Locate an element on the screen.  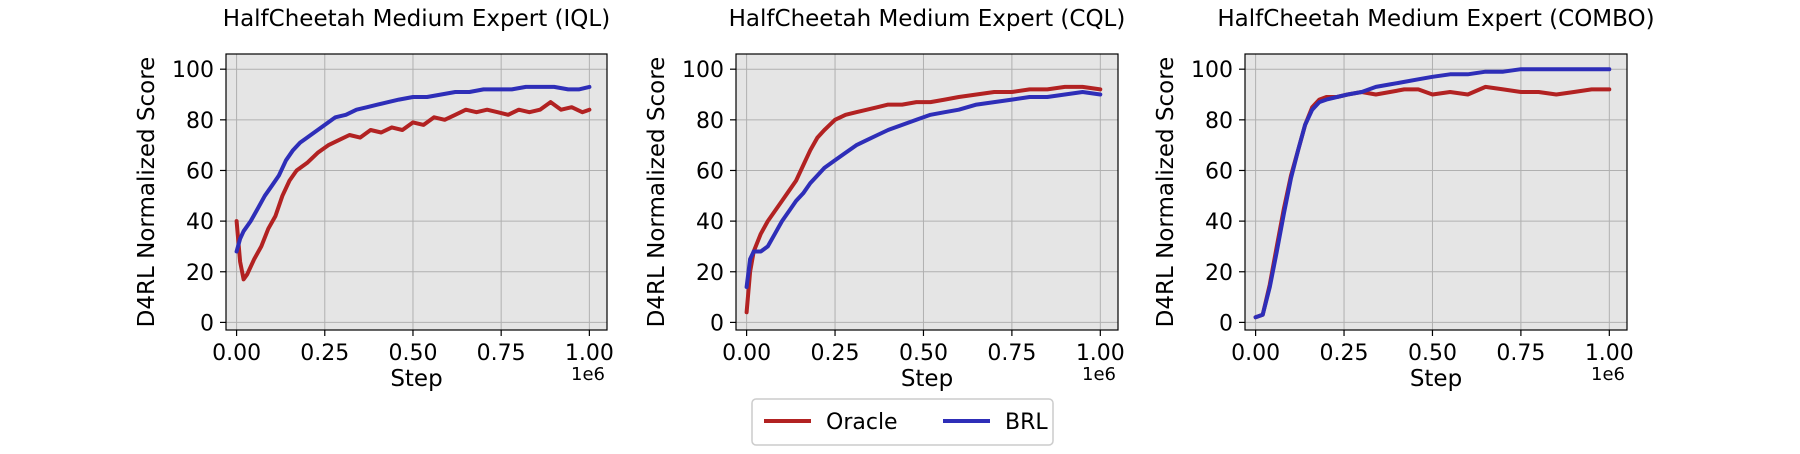
legend-frame is located at coordinates (902, 422).